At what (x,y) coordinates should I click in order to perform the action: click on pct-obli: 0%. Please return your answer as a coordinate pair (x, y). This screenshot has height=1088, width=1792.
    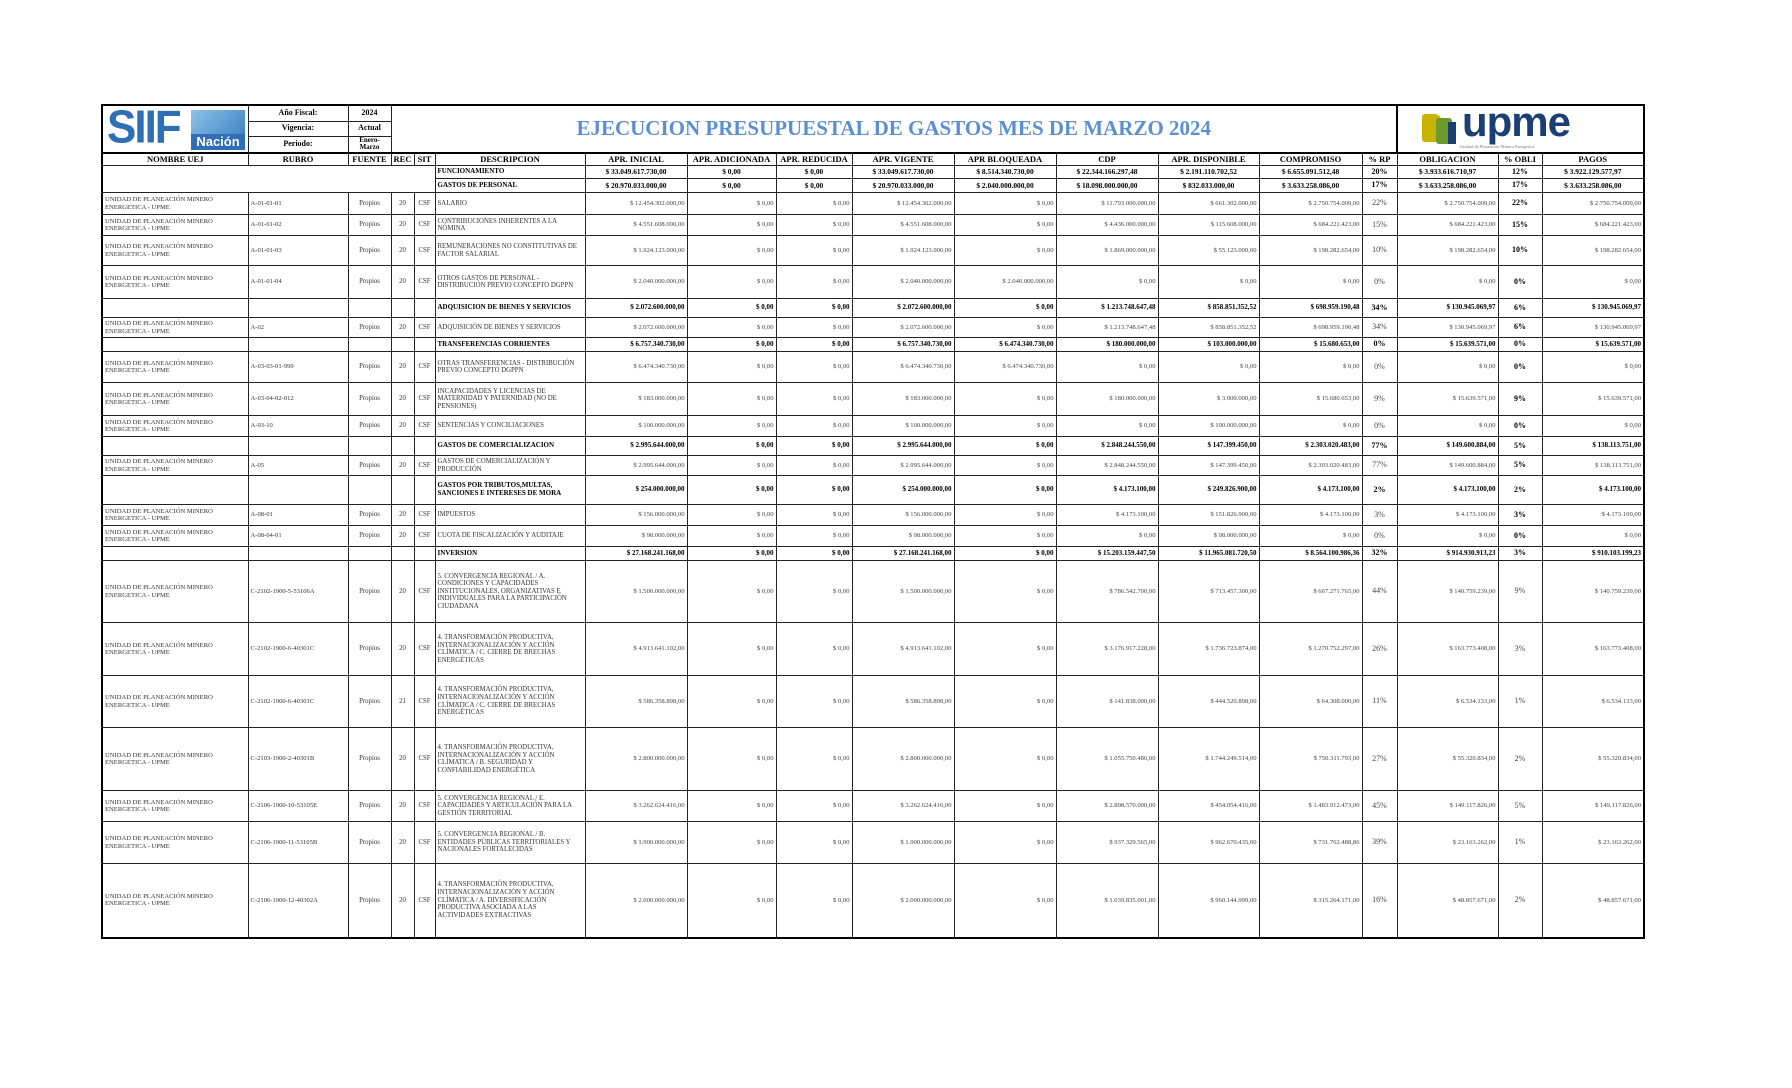
    Looking at the image, I should click on (1520, 536).